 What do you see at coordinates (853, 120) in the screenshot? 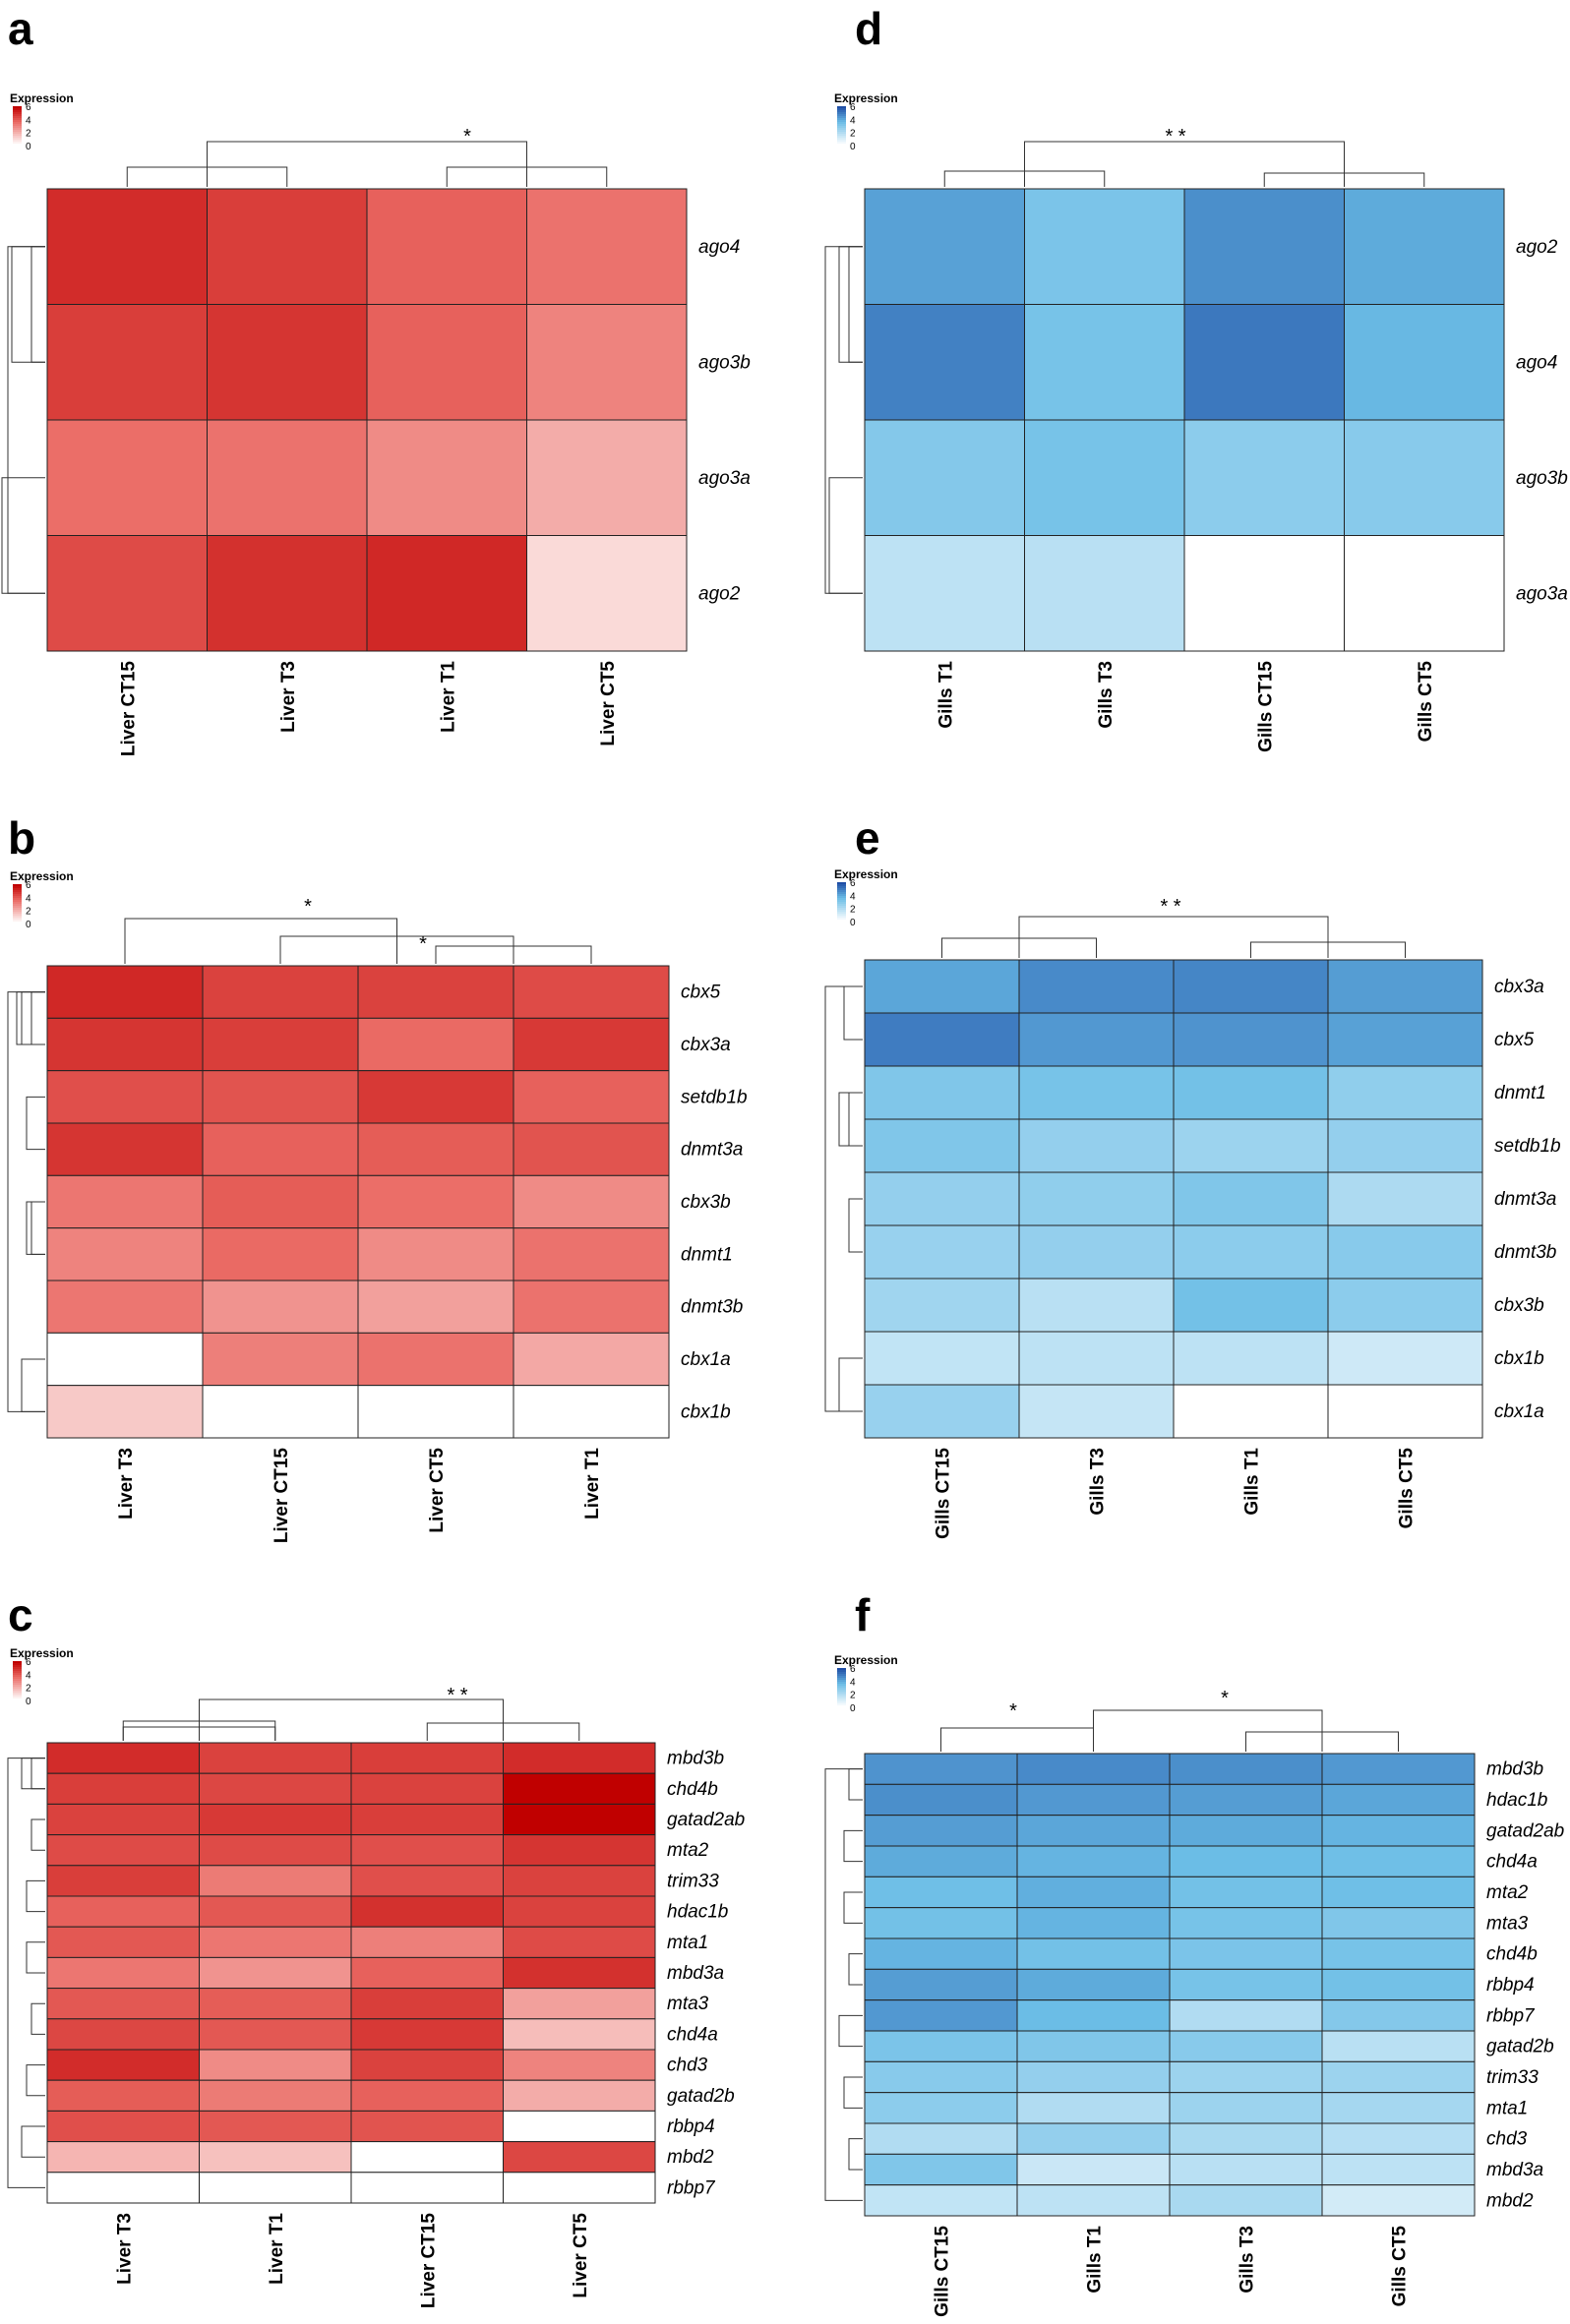
I see `legend-tick: 4` at bounding box center [853, 120].